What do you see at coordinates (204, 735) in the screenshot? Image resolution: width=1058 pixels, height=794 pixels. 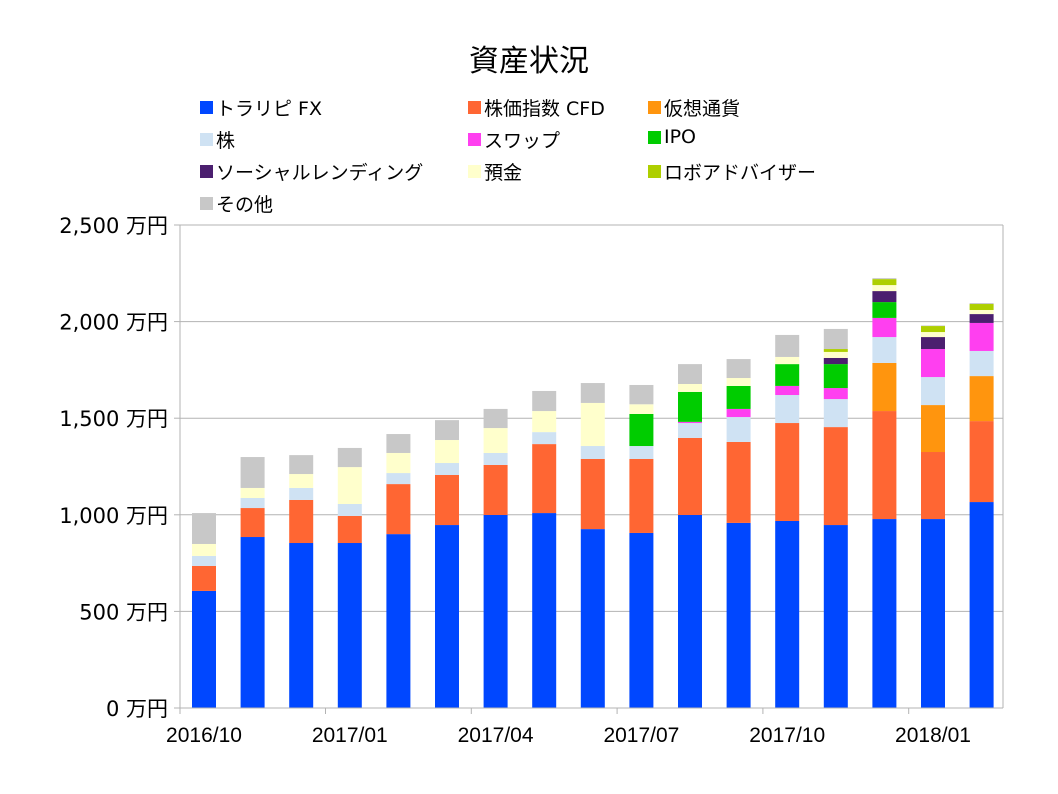 I see `x-tick-label: 2016/10` at bounding box center [204, 735].